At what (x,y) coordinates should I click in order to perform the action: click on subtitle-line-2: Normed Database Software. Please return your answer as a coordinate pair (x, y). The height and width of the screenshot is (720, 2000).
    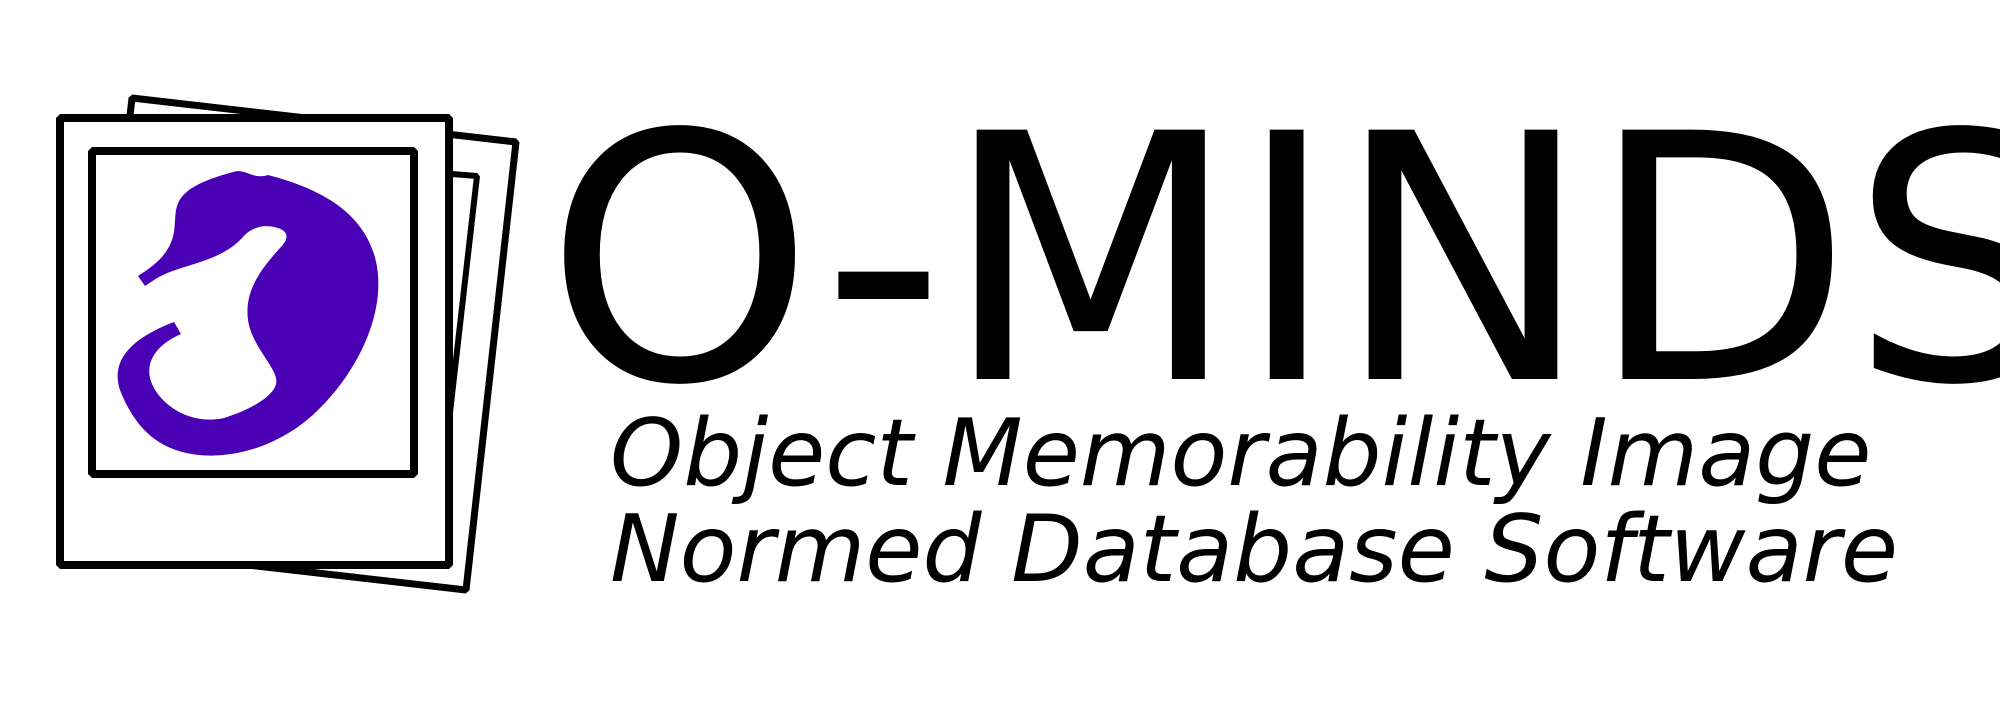
    Looking at the image, I should click on (1254, 549).